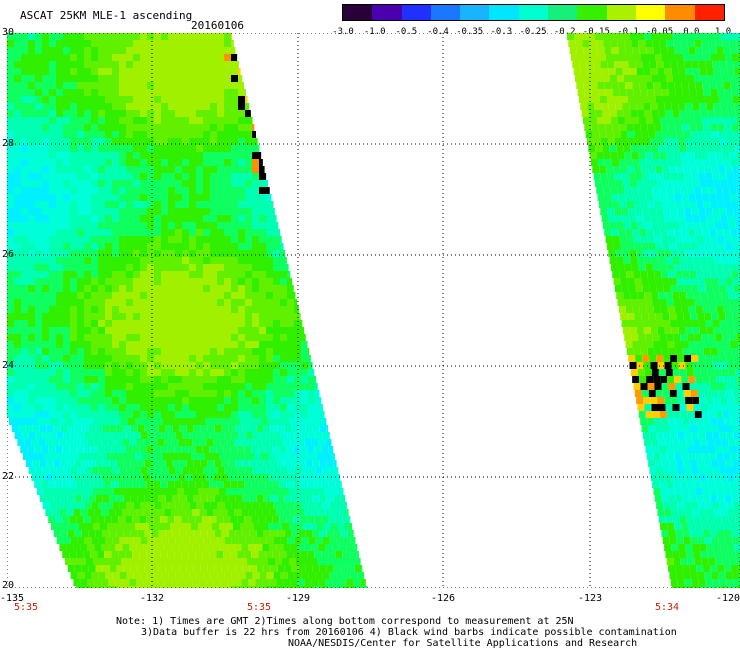 This screenshot has width=740, height=650. I want to click on colorbar-segment, so click(445, 12).